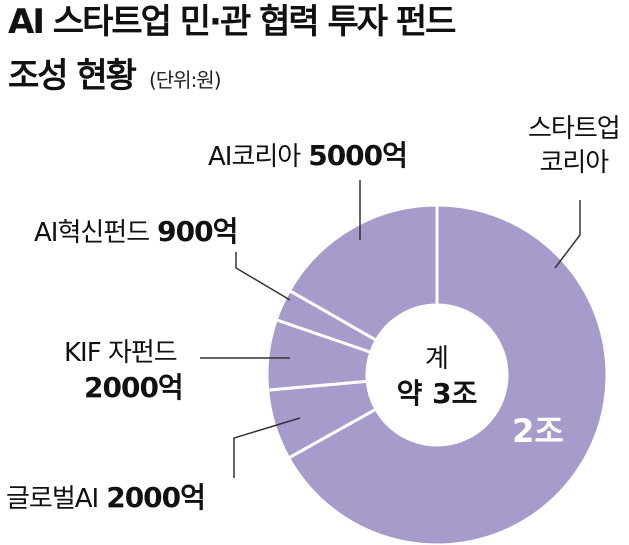  I want to click on label-startup-korea: 스타트업 코리아, so click(574, 146).